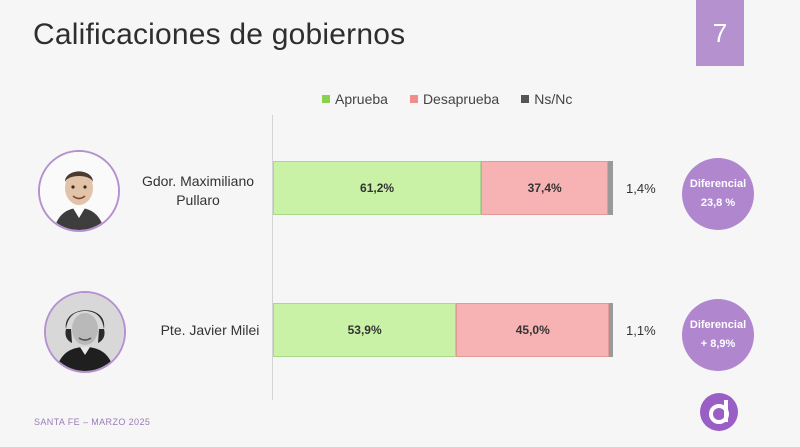 The height and width of the screenshot is (447, 800). What do you see at coordinates (525, 99) in the screenshot?
I see `legend-swatch-nsnc` at bounding box center [525, 99].